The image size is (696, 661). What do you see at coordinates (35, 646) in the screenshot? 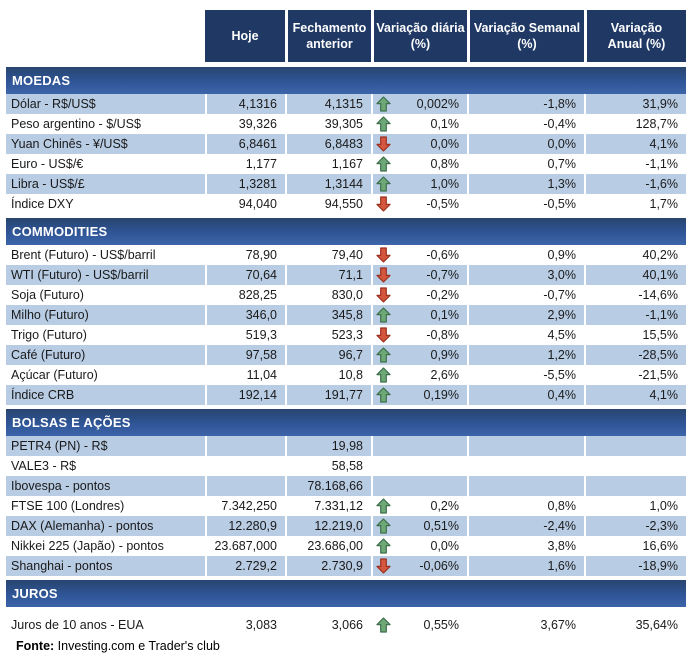
I see `source-label: Fonte:` at bounding box center [35, 646].